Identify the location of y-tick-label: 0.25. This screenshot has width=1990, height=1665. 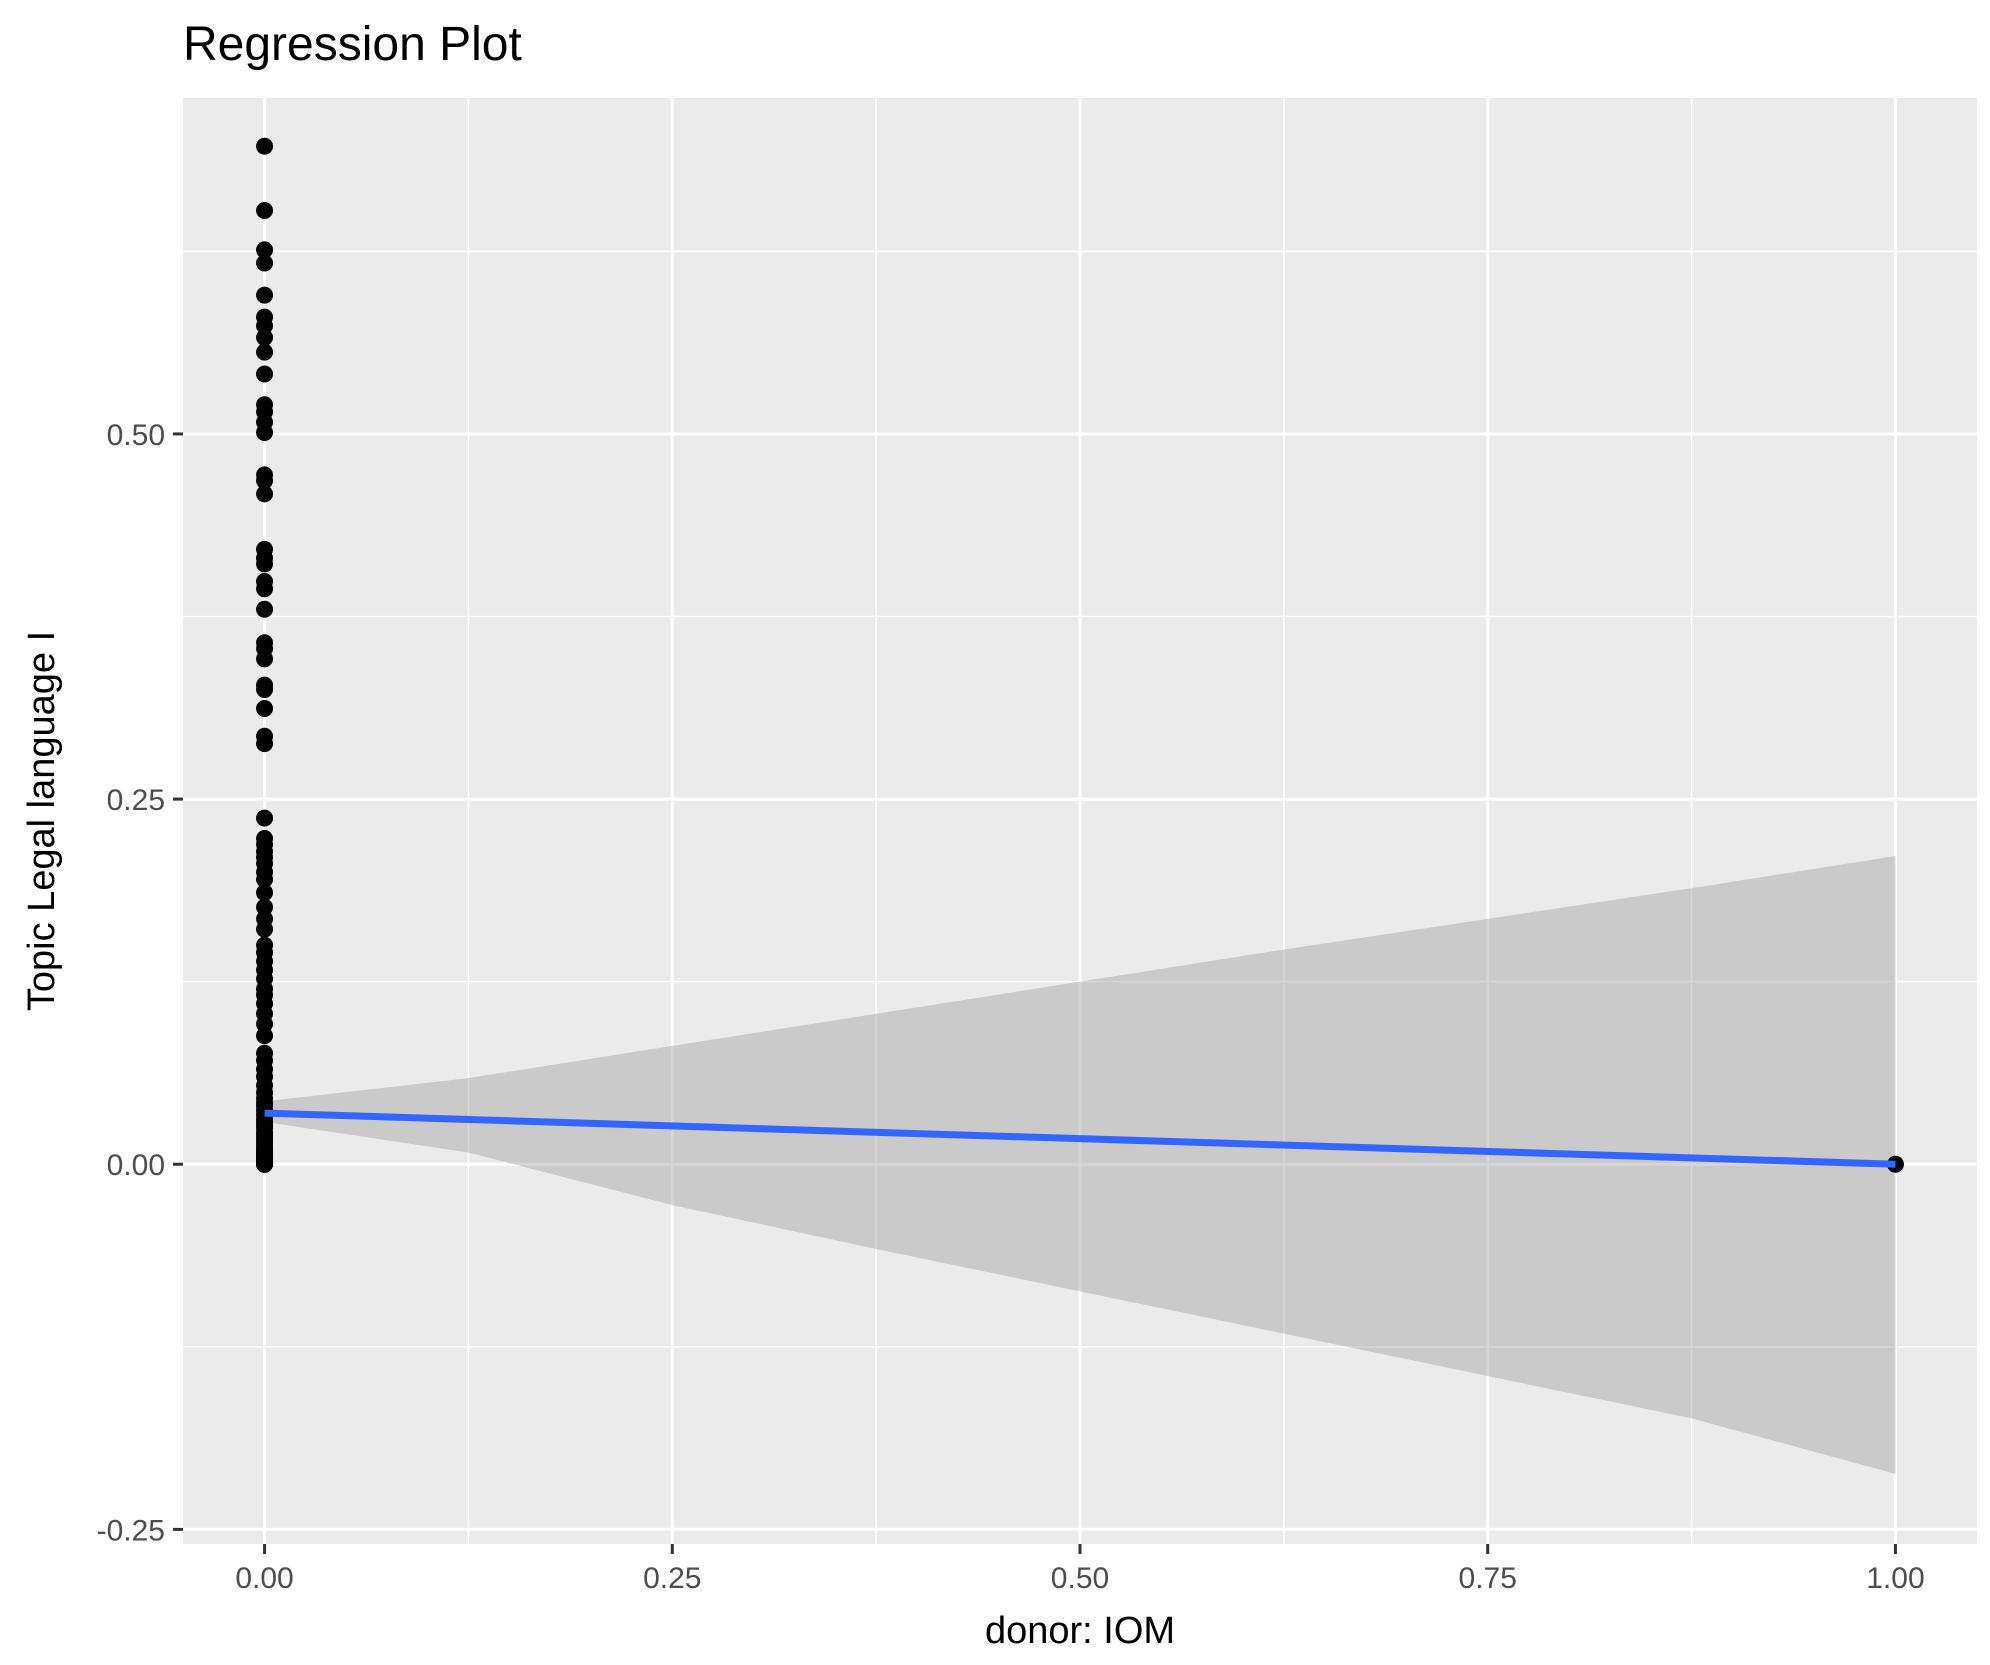
(136, 800).